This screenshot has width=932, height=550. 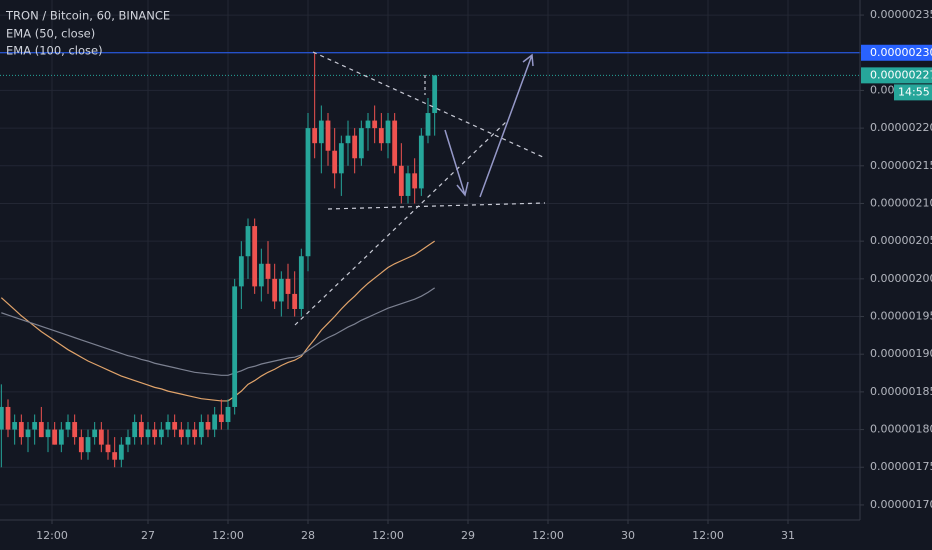 What do you see at coordinates (50, 34) in the screenshot?
I see `legend-entry: EMA (50, close)` at bounding box center [50, 34].